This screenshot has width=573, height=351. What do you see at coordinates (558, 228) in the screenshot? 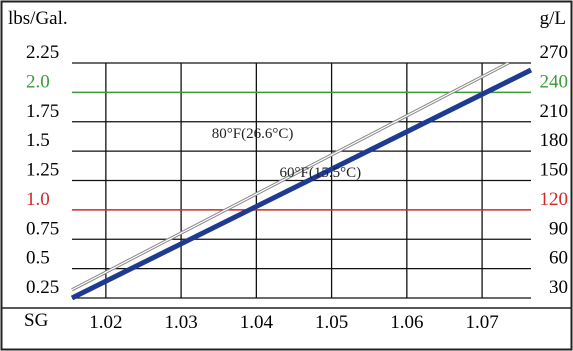
I see `right-tick-label: 90` at bounding box center [558, 228].